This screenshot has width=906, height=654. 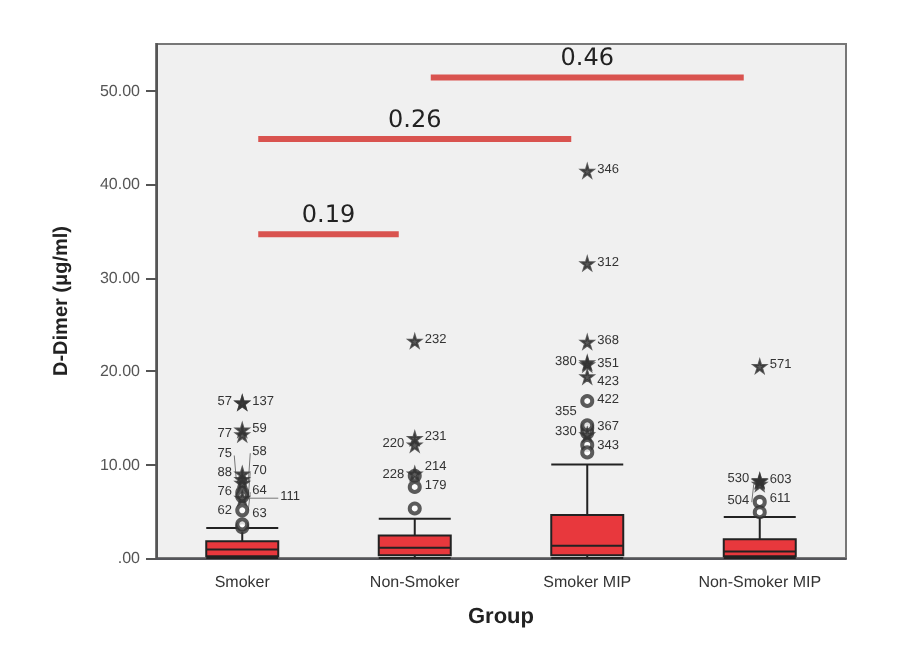 I want to click on y-tick-label: 20.00, so click(x=120, y=371).